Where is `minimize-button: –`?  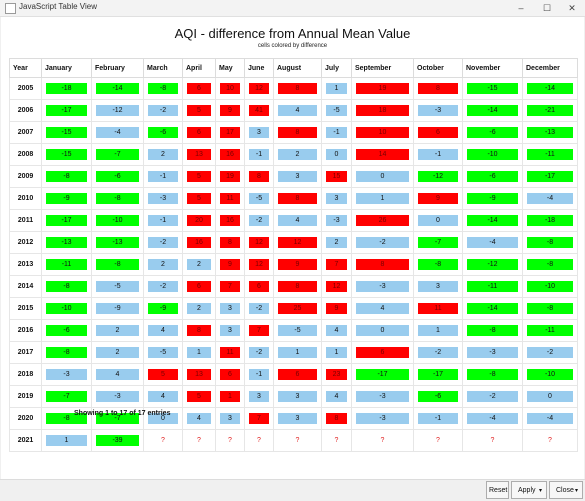 minimize-button: – is located at coordinates (521, 8).